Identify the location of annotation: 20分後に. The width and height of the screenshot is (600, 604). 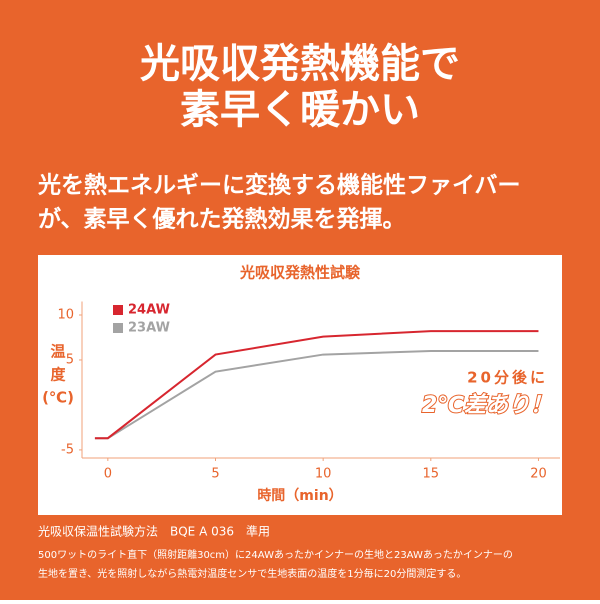
(507, 378).